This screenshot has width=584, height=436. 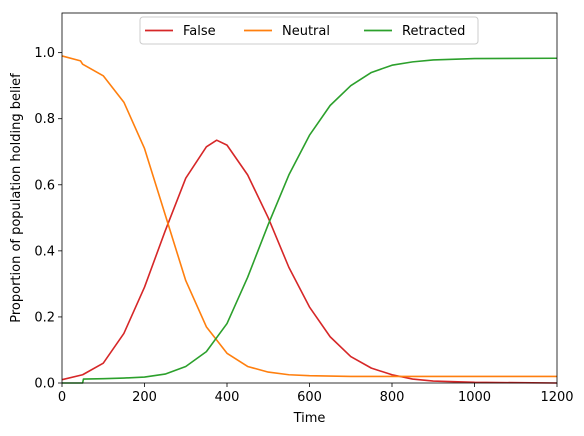 I want to click on y-tick-label: 0.8, so click(x=44, y=119).